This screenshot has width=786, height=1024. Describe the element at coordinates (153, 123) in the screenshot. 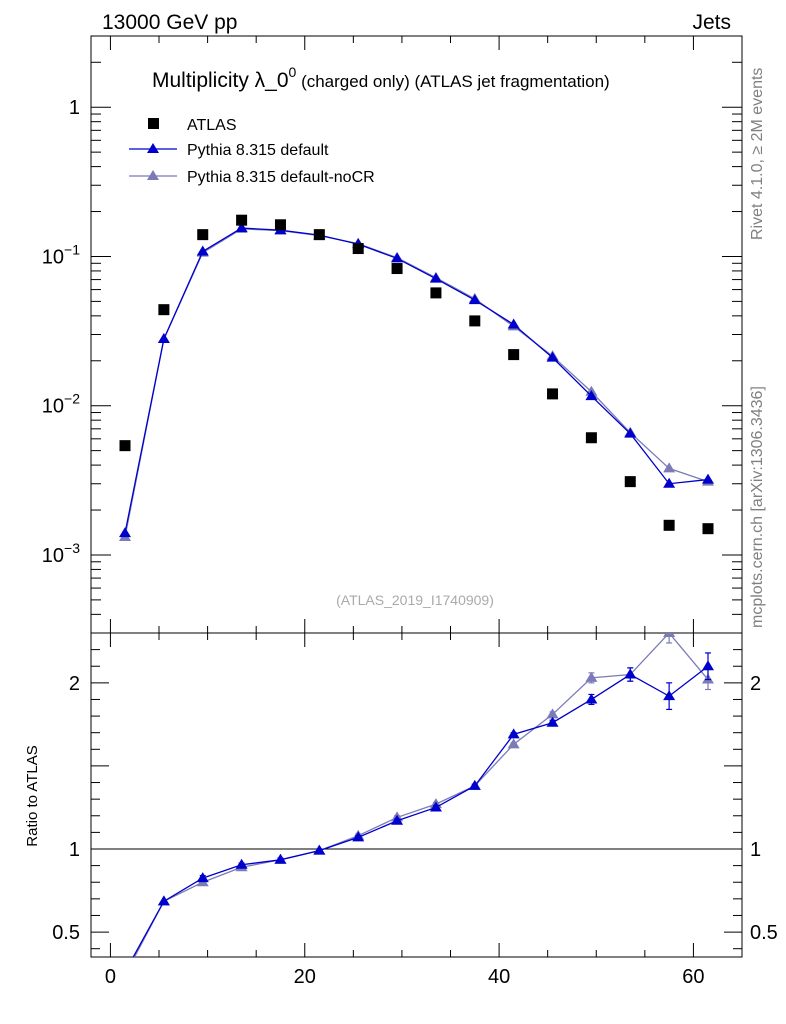

I see `legend-marker-atlas` at that location.